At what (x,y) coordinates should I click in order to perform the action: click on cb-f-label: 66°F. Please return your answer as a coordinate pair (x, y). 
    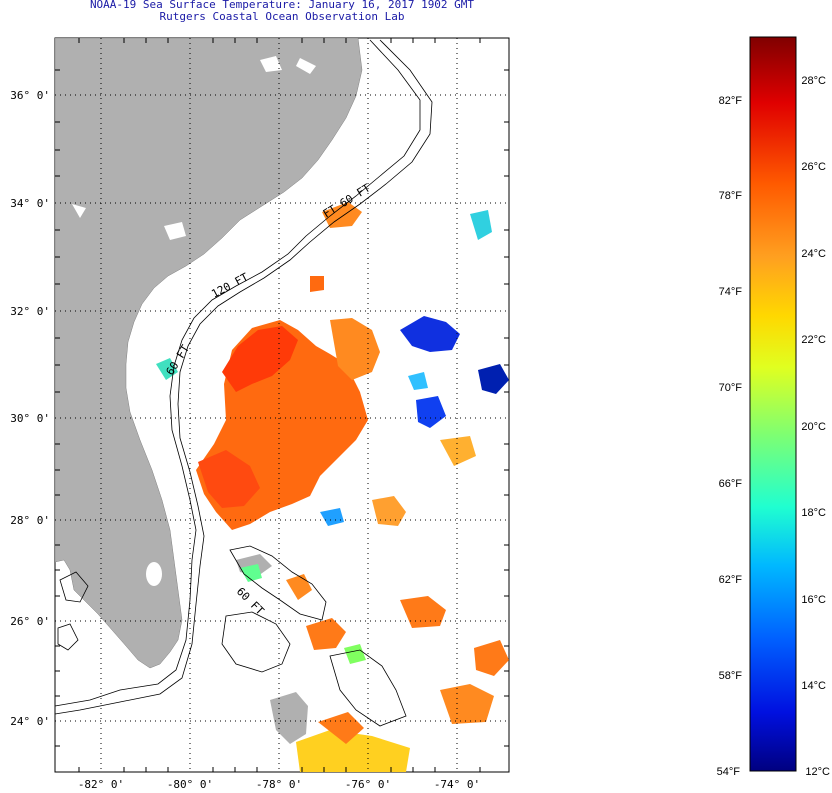
    Looking at the image, I should click on (731, 484).